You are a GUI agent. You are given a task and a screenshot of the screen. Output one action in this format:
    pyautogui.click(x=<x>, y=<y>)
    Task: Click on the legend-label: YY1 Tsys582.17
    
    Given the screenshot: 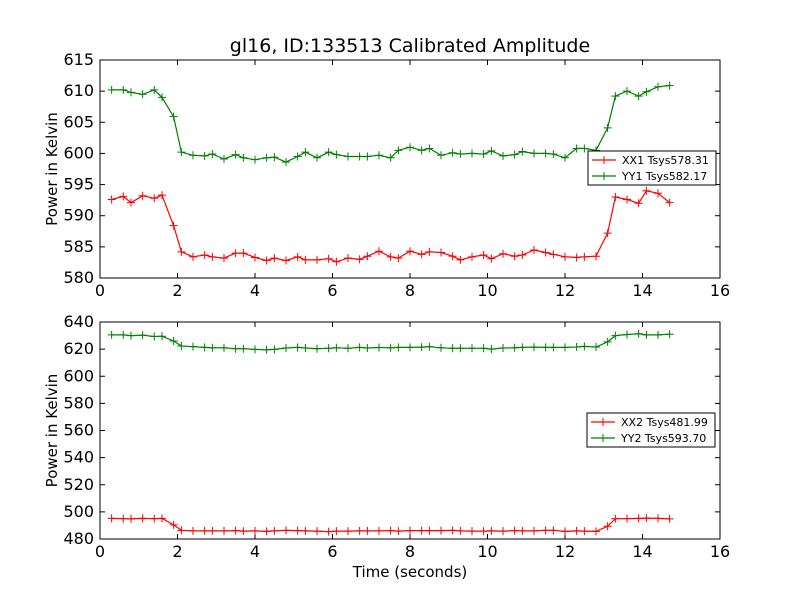 What is the action you would take?
    pyautogui.click(x=664, y=176)
    